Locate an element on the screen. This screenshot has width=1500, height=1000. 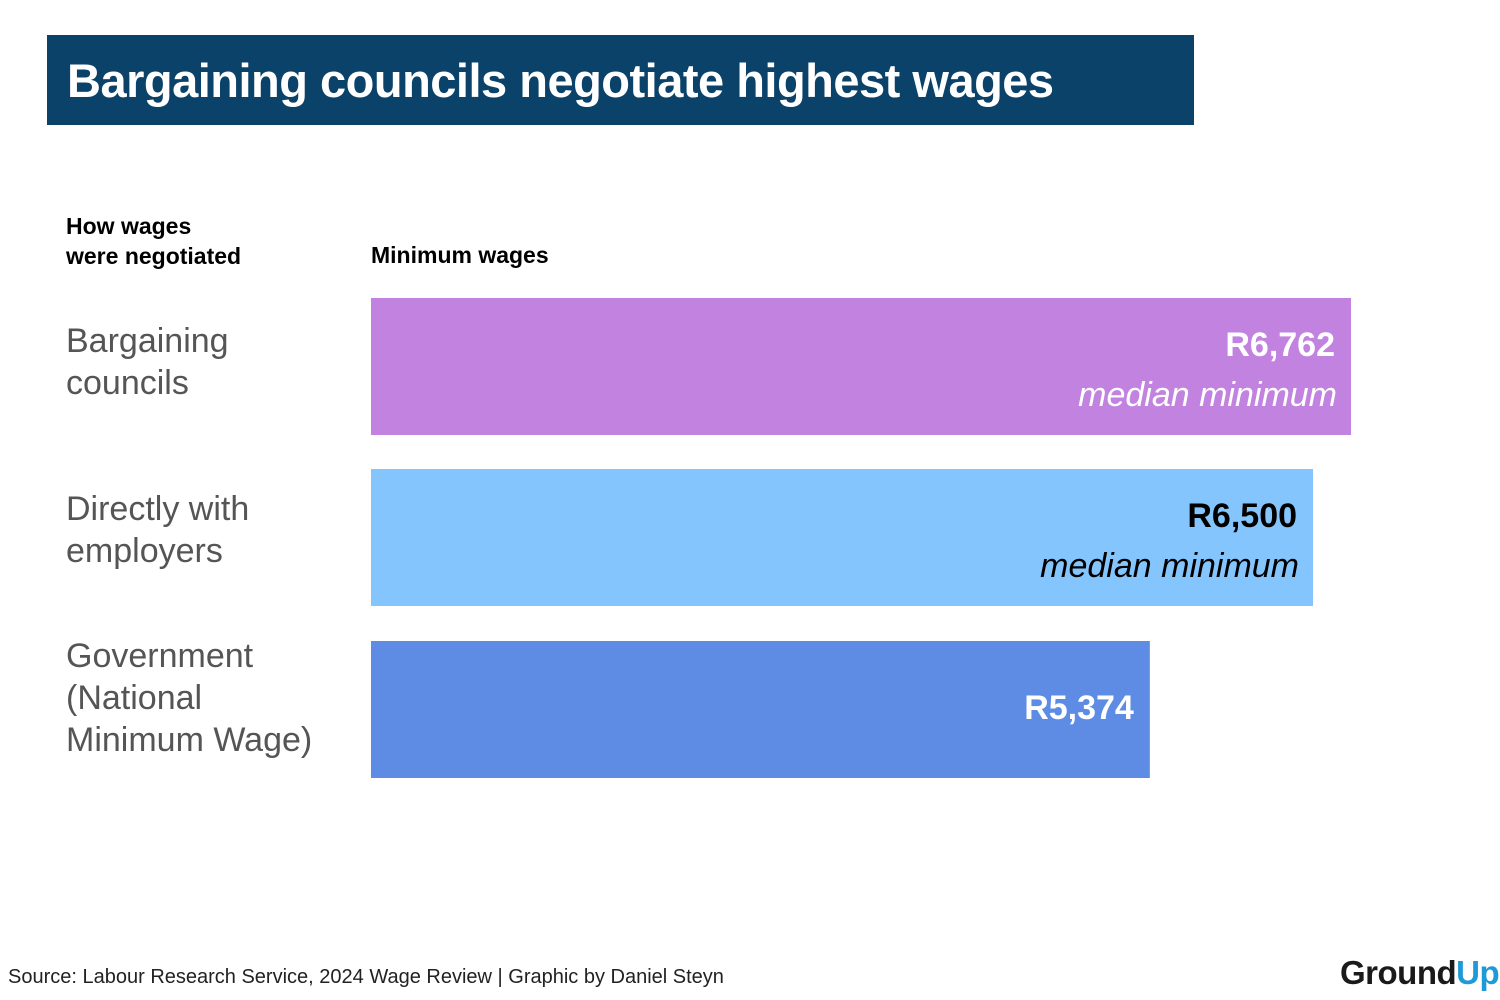
category-label-directly-with-employers: Directly with employers is located at coordinates (158, 530).